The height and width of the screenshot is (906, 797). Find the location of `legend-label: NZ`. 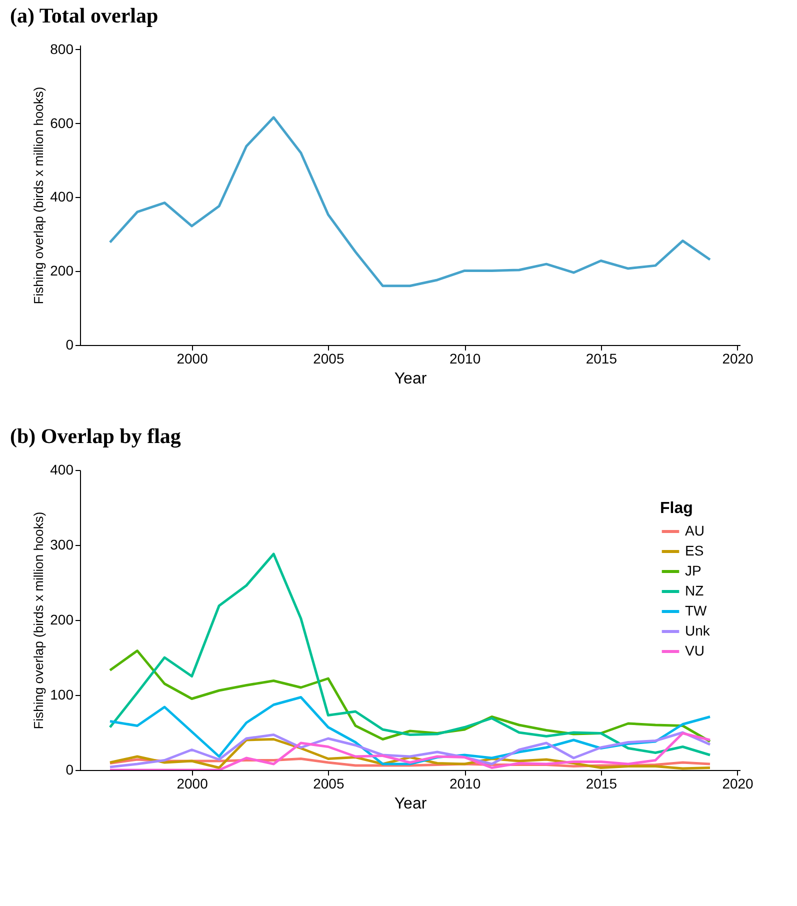

legend-label: NZ is located at coordinates (694, 590).